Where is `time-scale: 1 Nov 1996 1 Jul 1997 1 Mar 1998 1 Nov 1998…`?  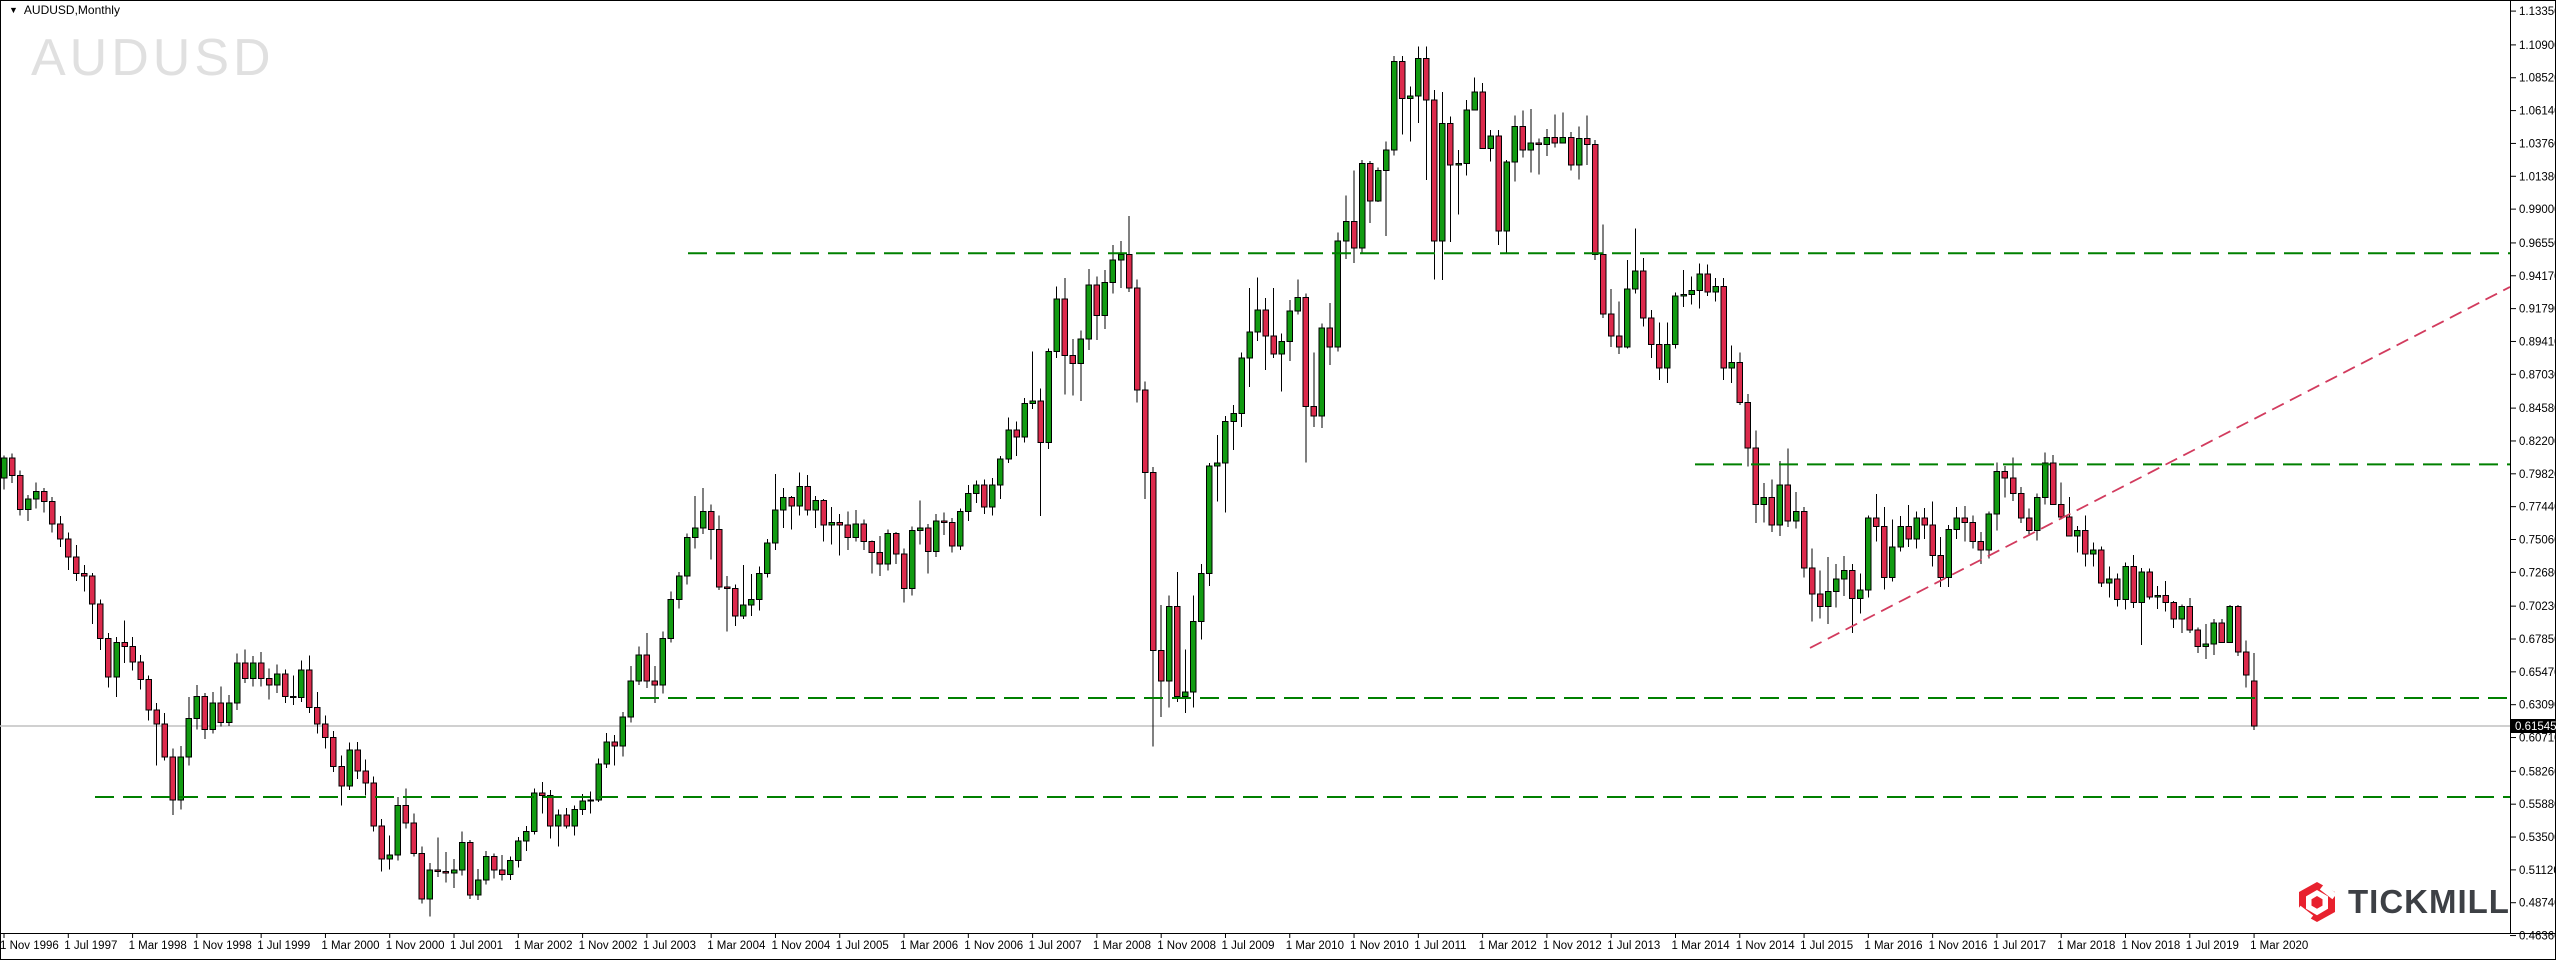
time-scale: 1 Nov 1996 1 Jul 1997 1 Mar 1998 1 Nov 1998… is located at coordinates (1154, 942).